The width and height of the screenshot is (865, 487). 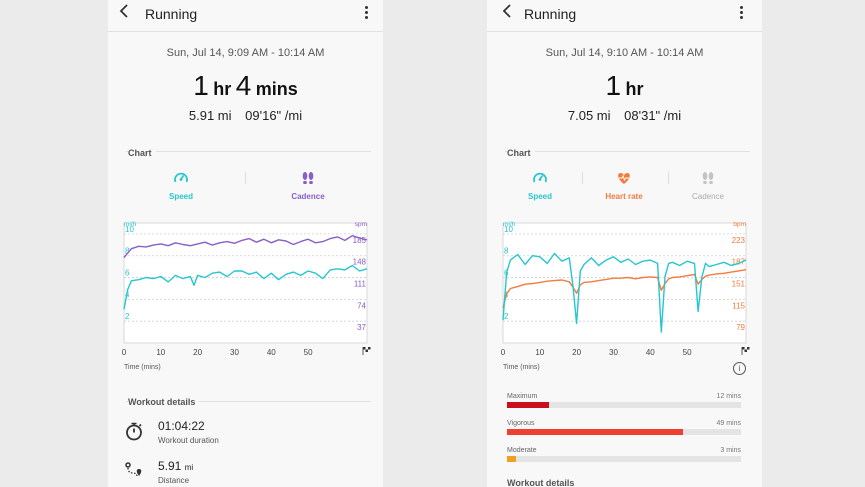 I want to click on y-right-tick-label: 37, so click(x=361, y=327).